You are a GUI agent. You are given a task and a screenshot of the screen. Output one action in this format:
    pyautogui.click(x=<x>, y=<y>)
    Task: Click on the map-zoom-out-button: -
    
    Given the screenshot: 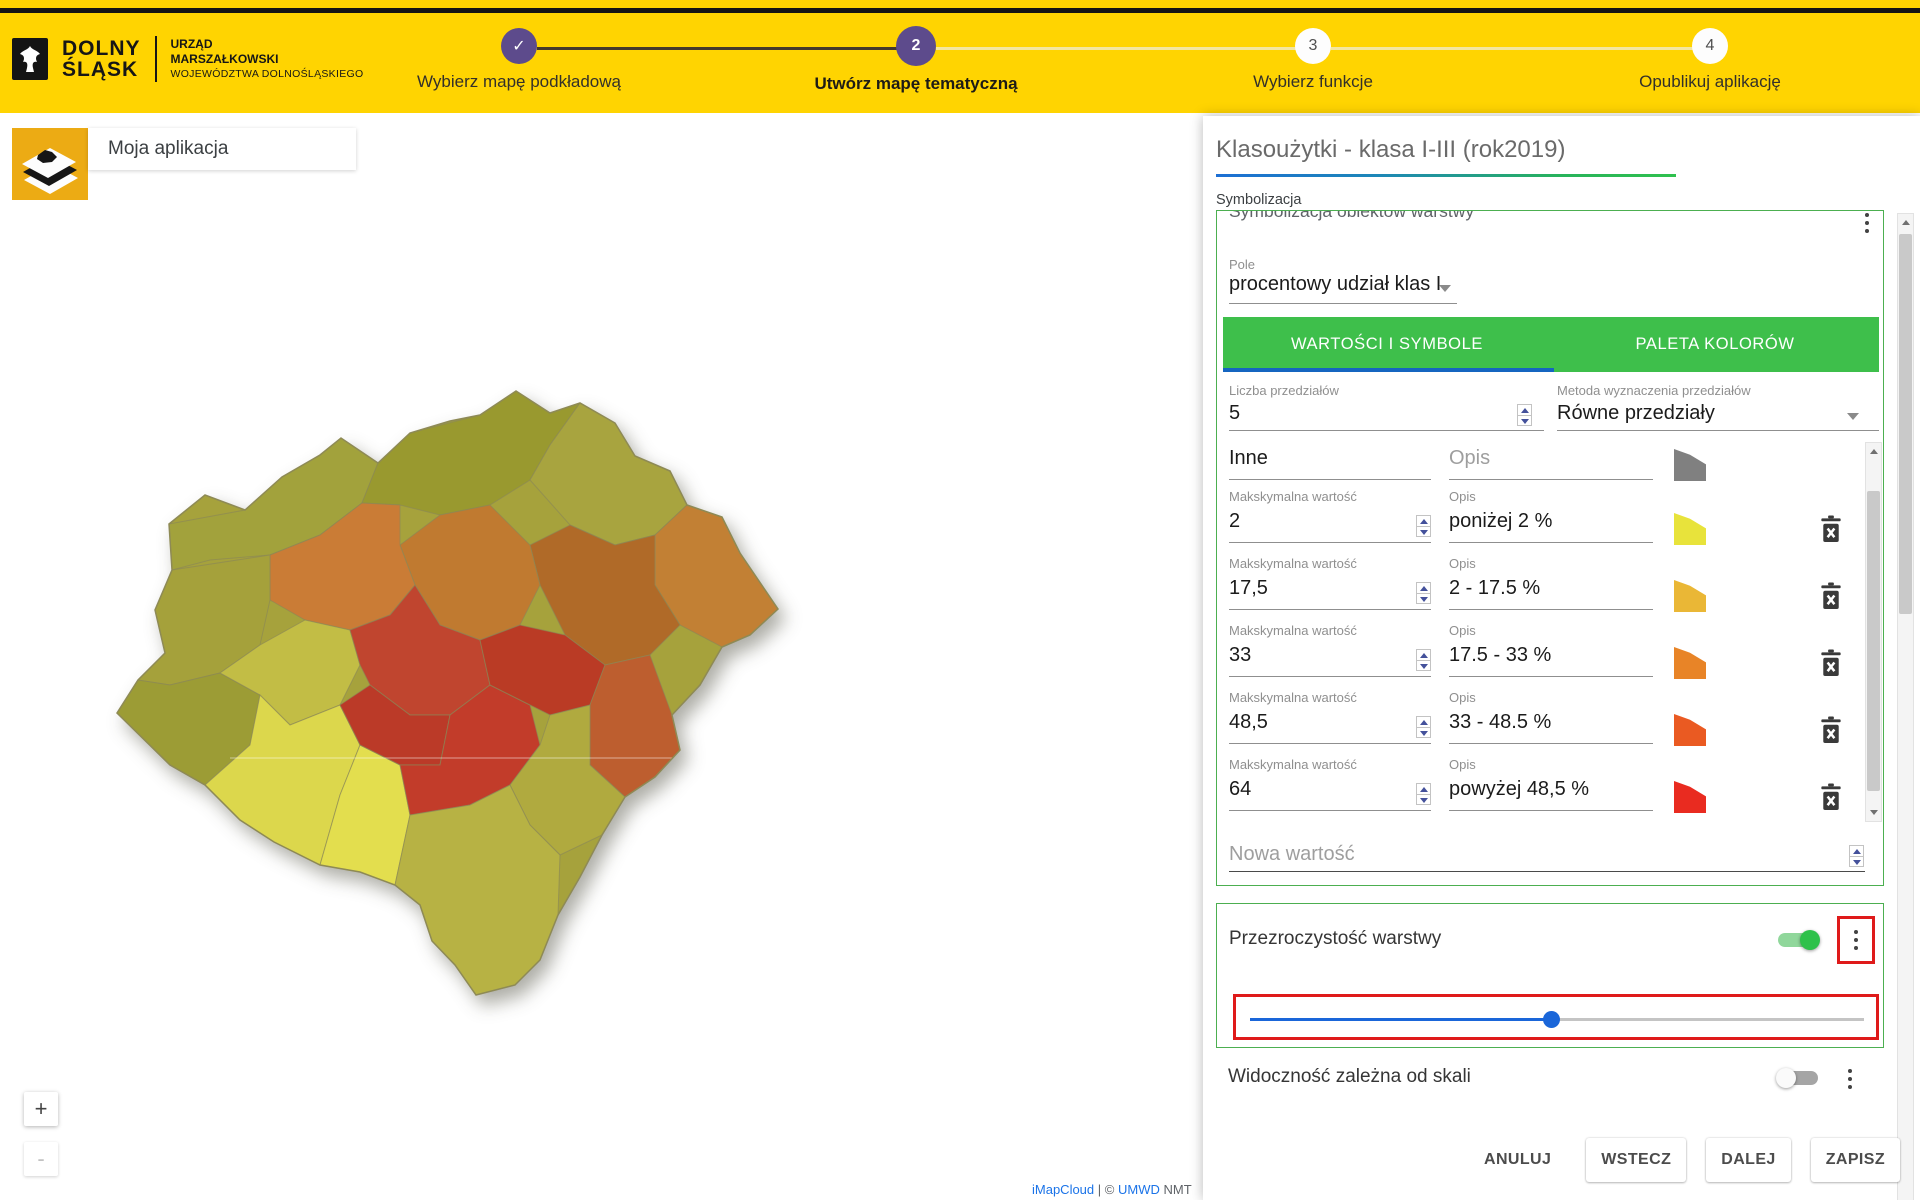 What is the action you would take?
    pyautogui.click(x=41, y=1159)
    